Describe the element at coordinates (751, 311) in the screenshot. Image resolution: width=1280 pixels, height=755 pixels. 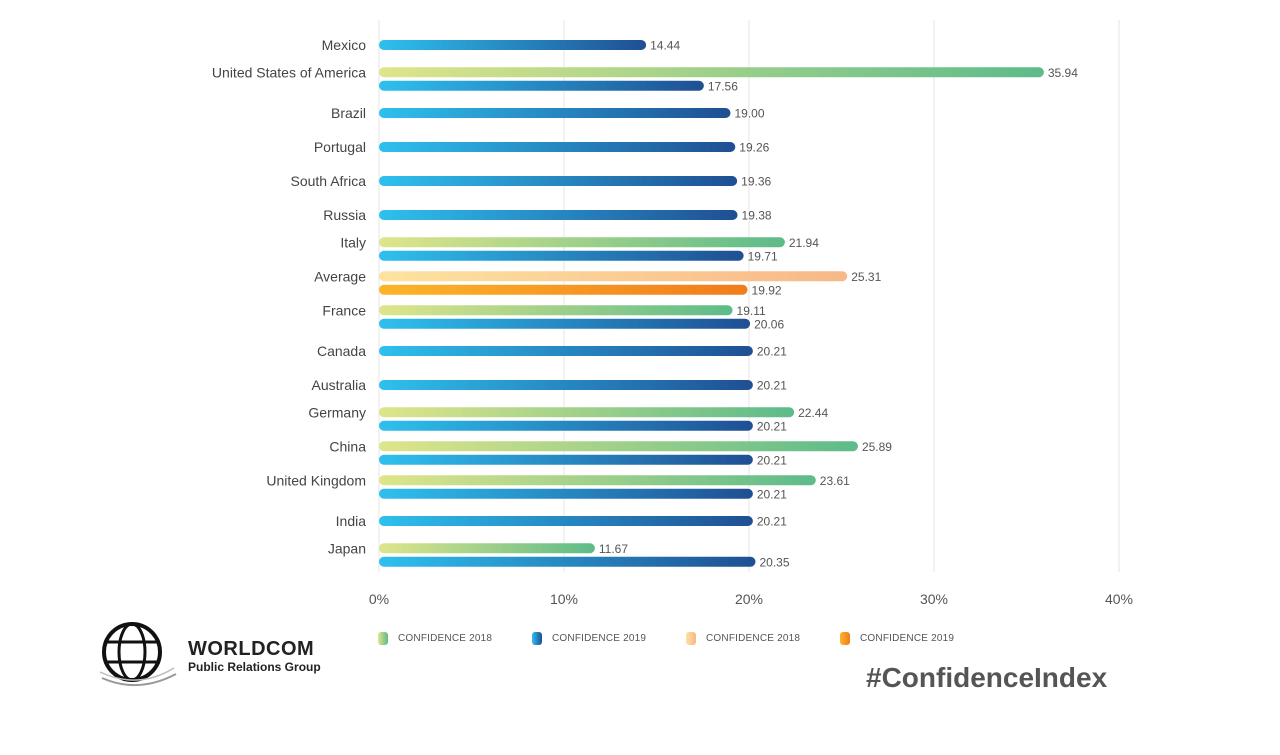
I see `value-label: 19.11` at that location.